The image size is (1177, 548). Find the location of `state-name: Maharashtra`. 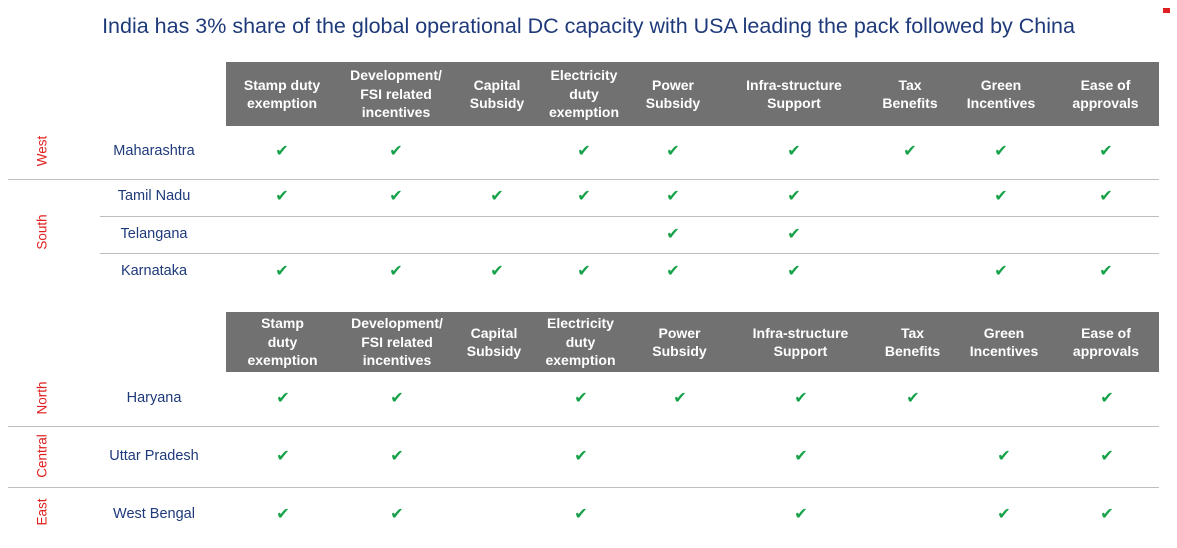

state-name: Maharashtra is located at coordinates (154, 151).